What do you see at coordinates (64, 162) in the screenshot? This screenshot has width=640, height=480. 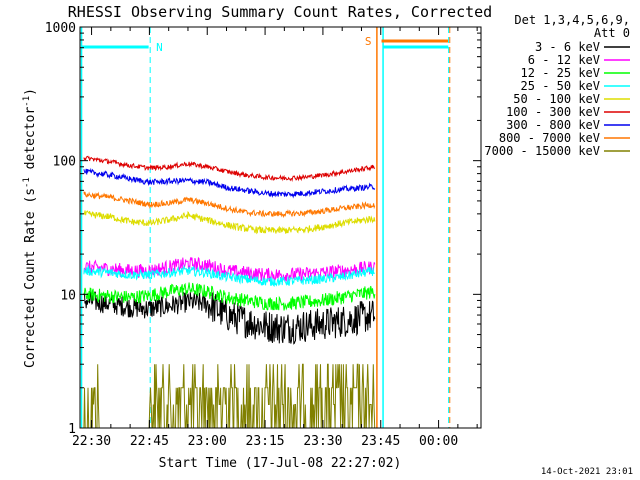 I see `y-tick-label: 100` at bounding box center [64, 162].